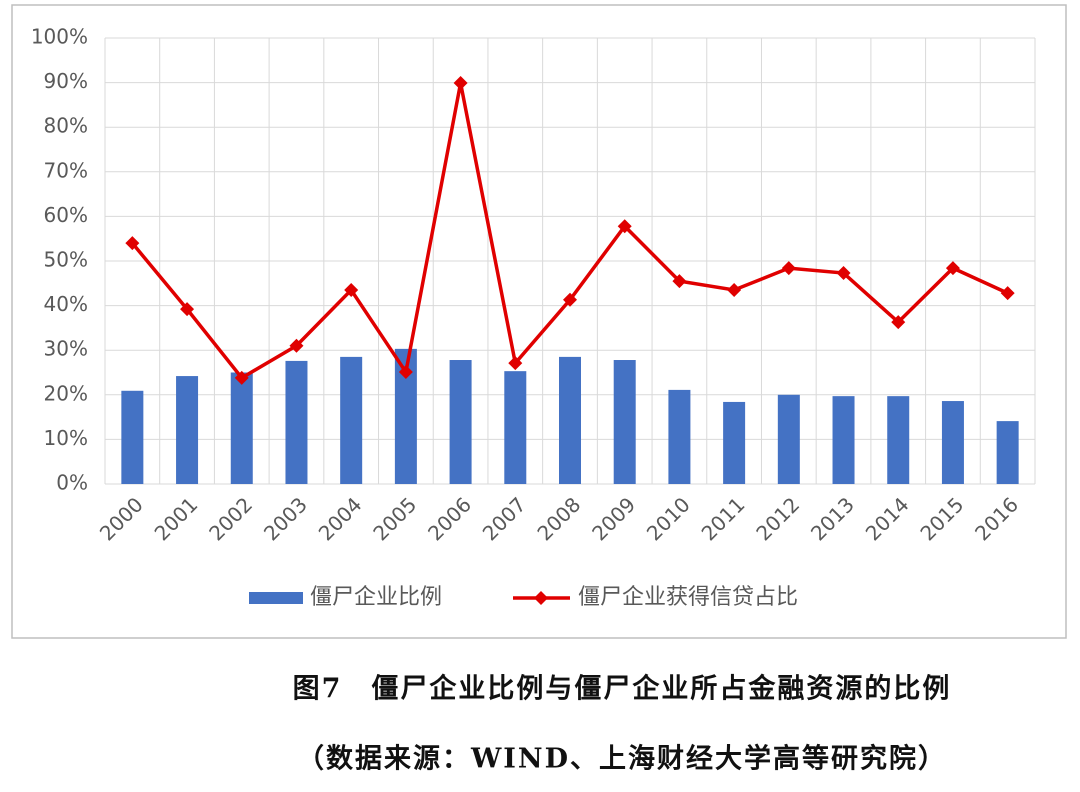  Describe the element at coordinates (668, 518) in the screenshot. I see `x-tick-label: 2010` at that location.